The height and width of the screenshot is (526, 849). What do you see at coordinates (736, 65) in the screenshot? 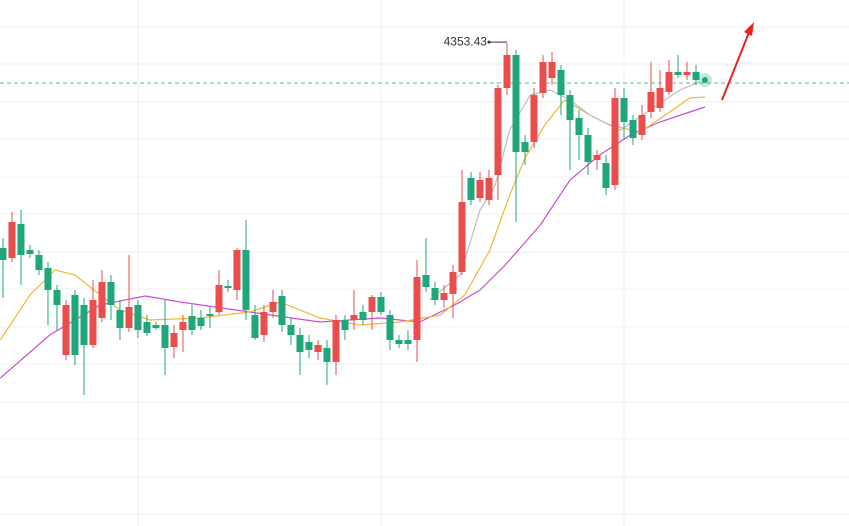
I see `trend-arrow` at bounding box center [736, 65].